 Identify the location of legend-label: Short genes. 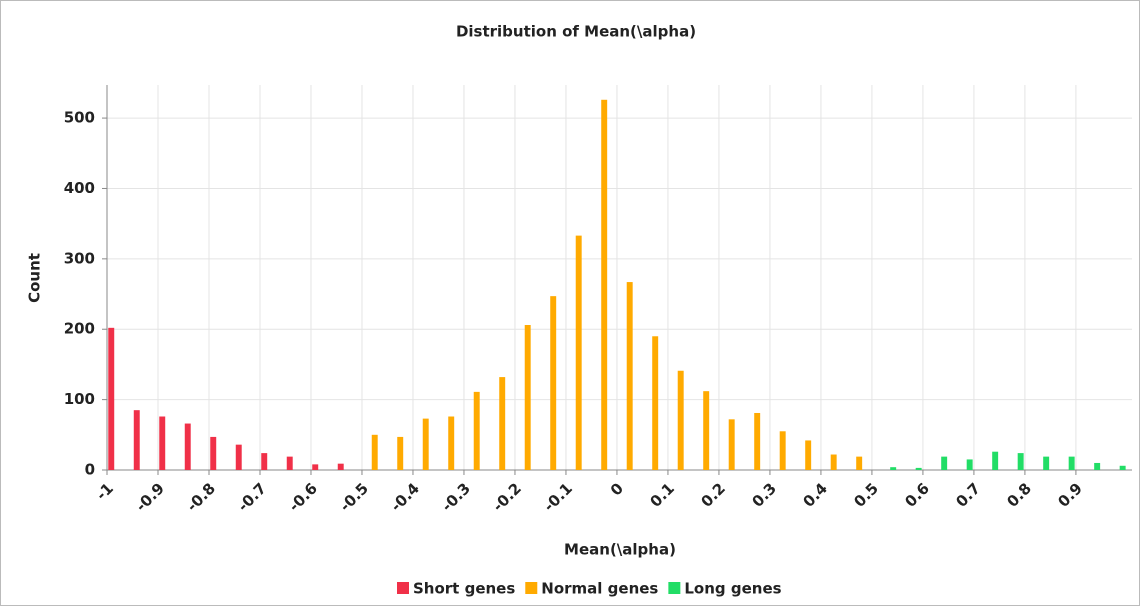
(464, 589).